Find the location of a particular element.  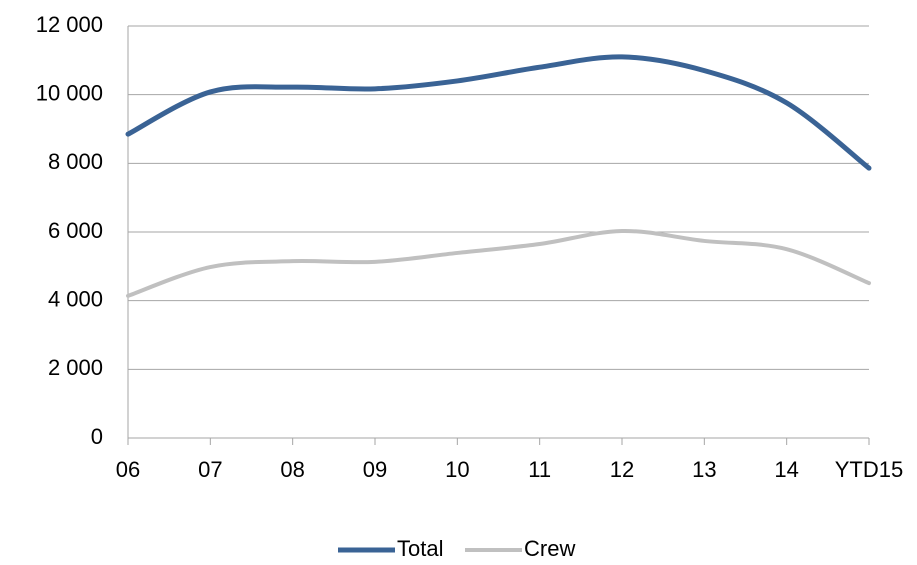

y-tick-label: 6 000 is located at coordinates (75, 230).